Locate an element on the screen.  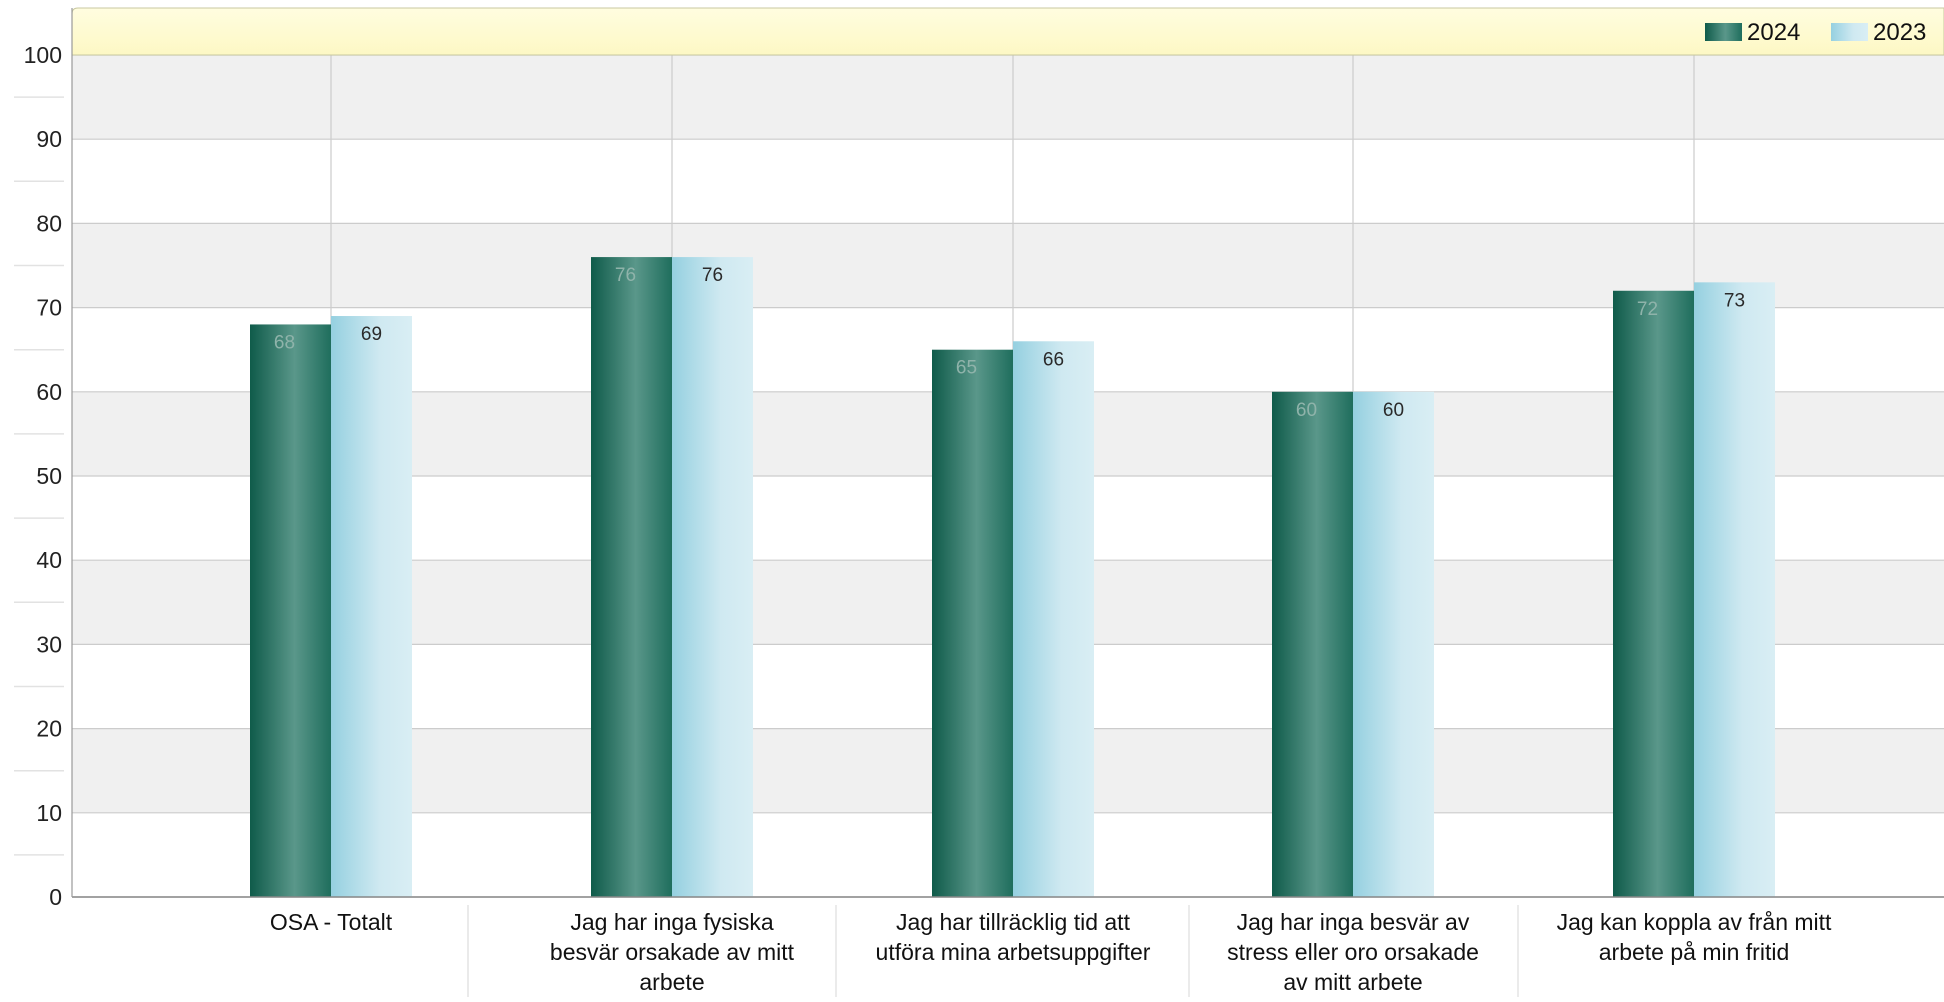
data-label-2023: 69 is located at coordinates (371, 334).